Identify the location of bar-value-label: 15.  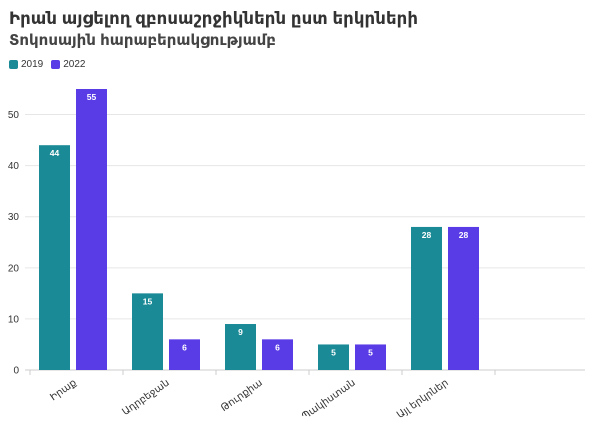
(148, 301).